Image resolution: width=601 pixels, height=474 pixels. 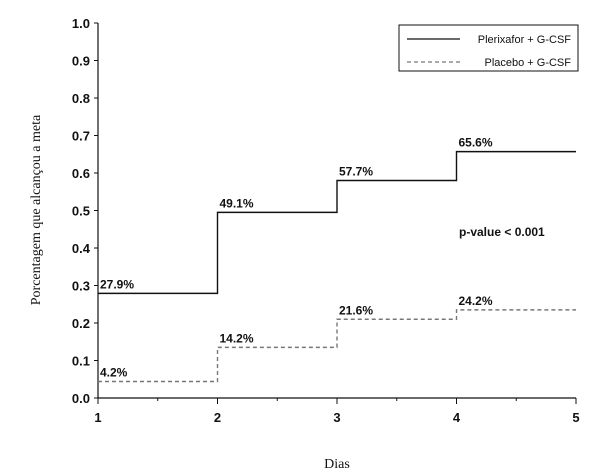 What do you see at coordinates (237, 203) in the screenshot?
I see `data-label-plerixafor: 49.1%` at bounding box center [237, 203].